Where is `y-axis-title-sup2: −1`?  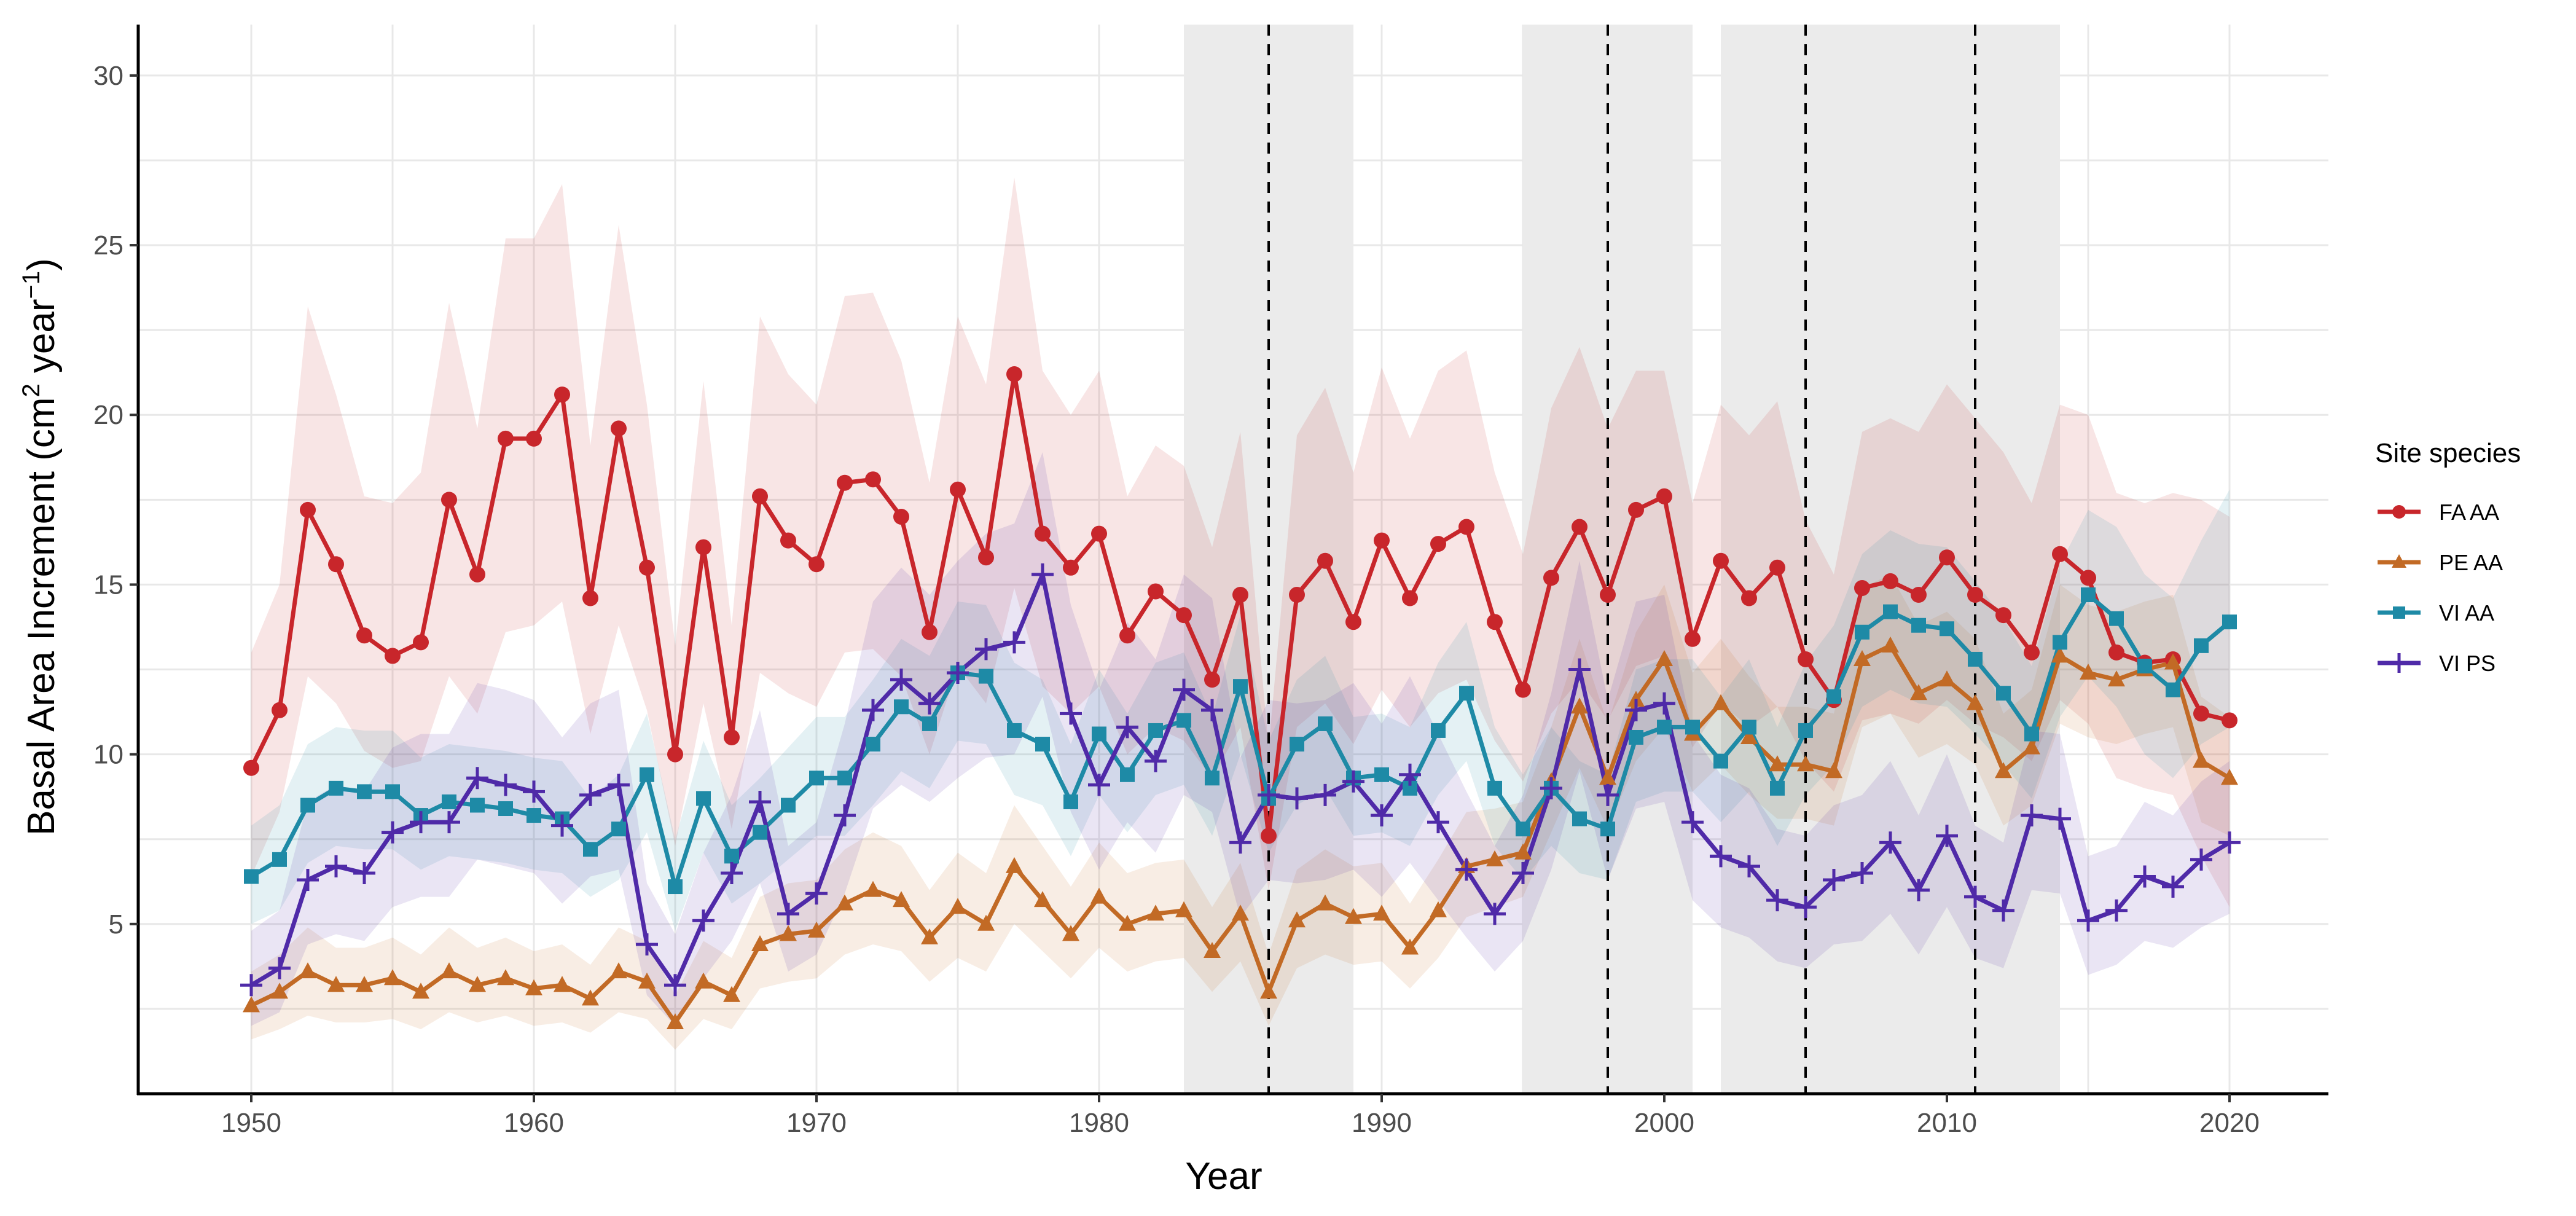
y-axis-title-sup2: −1 is located at coordinates (32, 285).